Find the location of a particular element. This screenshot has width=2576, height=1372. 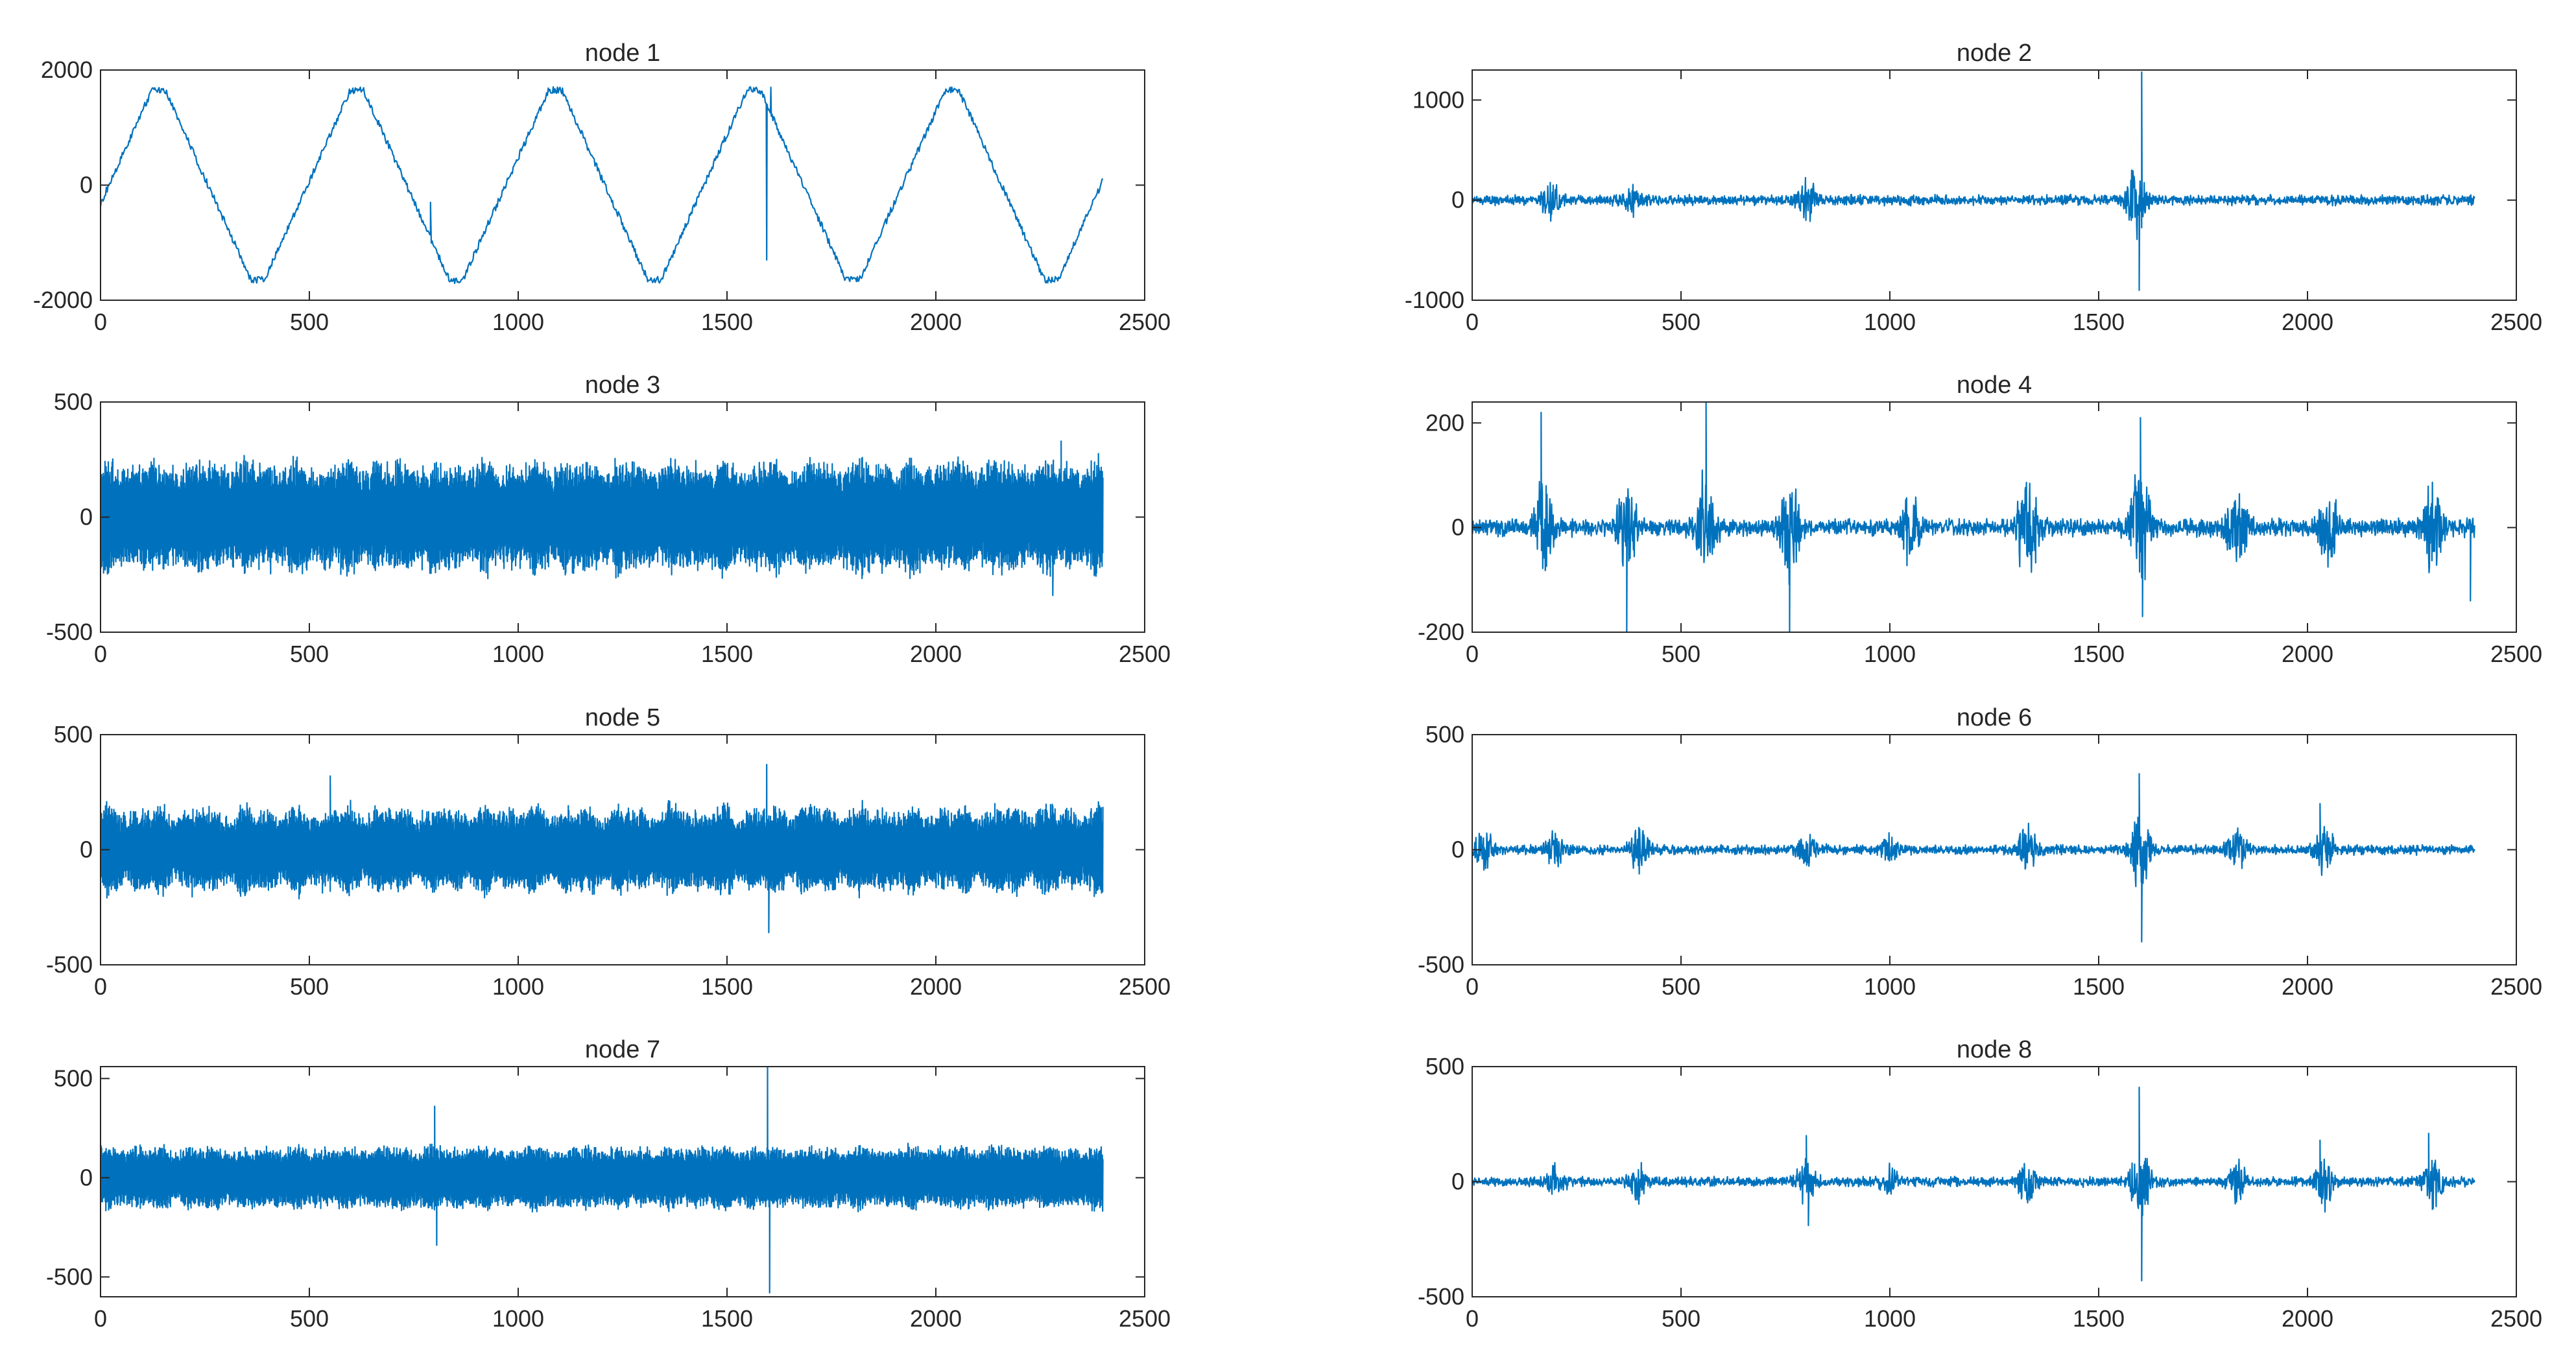

y-tick-label: -2000 is located at coordinates (63, 300).